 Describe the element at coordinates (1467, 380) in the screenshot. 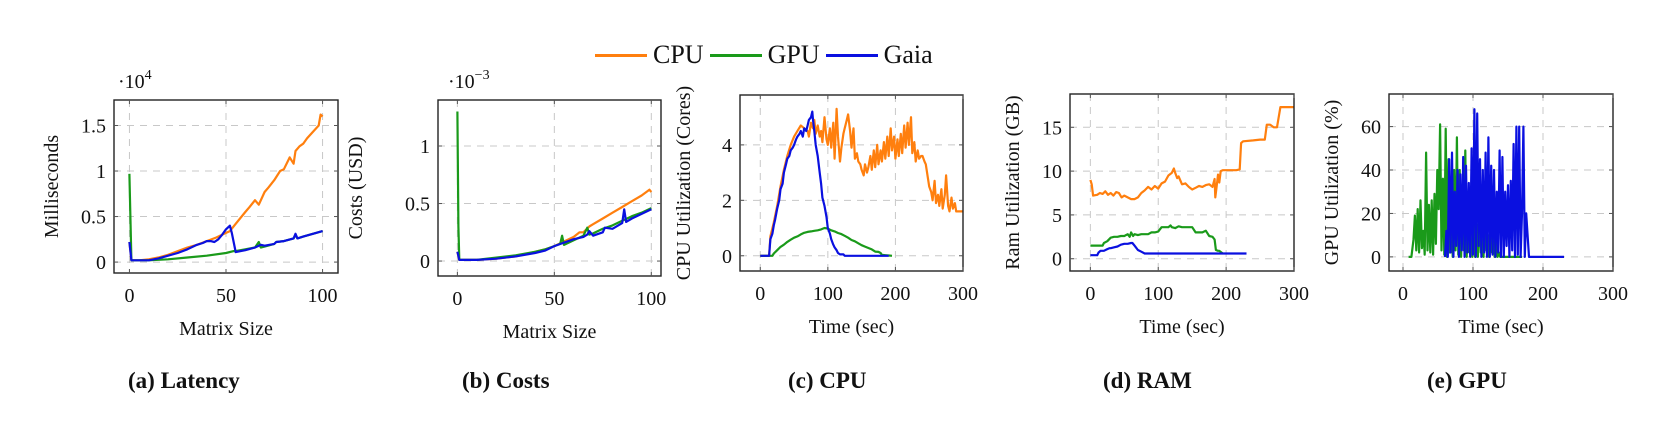

I see `caption-gpu: (e) GPU` at that location.